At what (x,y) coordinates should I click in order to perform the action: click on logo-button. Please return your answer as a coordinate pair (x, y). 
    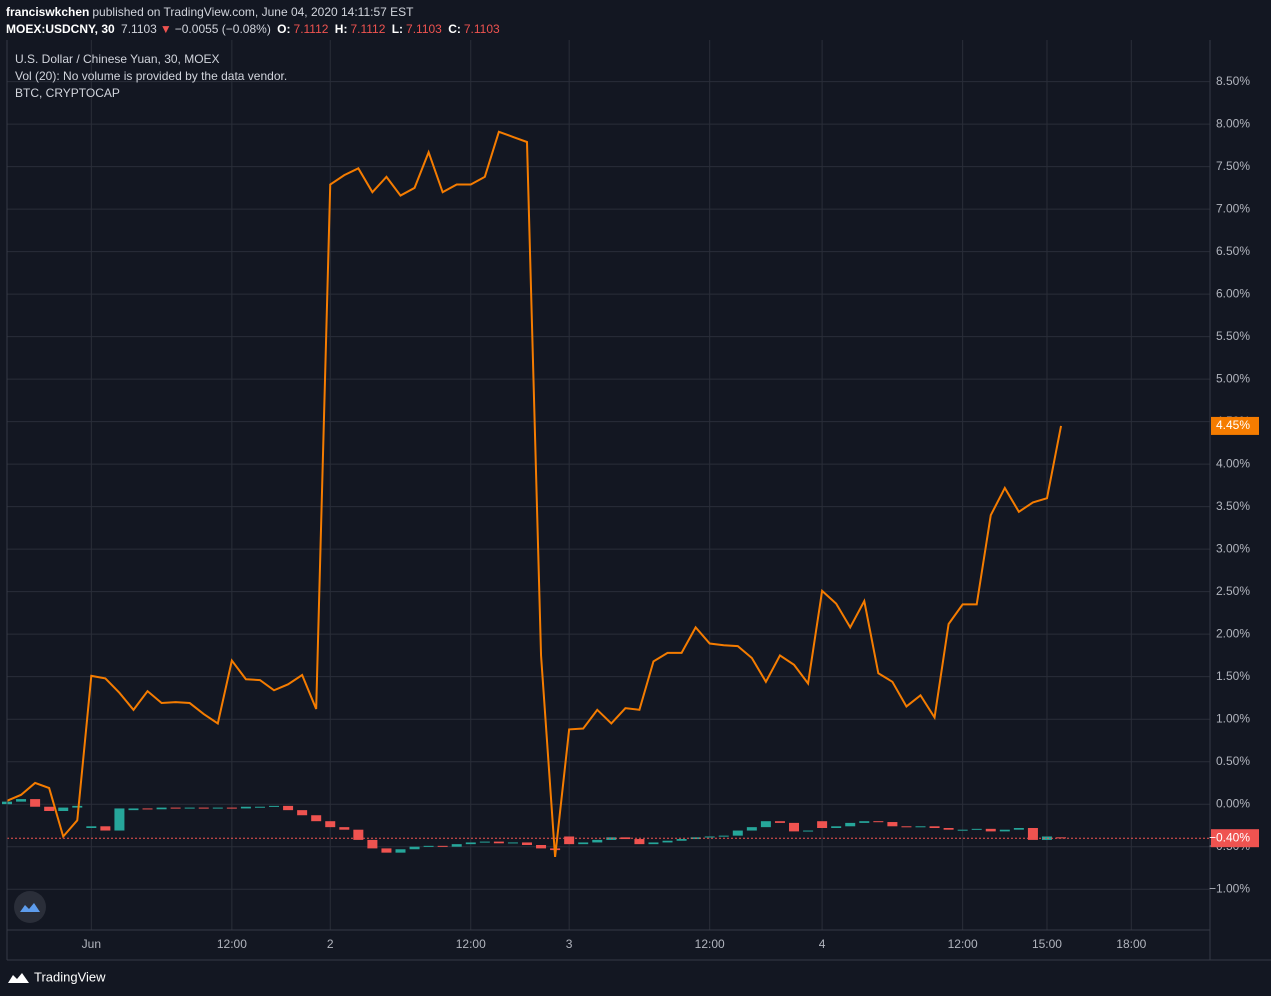
    Looking at the image, I should click on (30, 907).